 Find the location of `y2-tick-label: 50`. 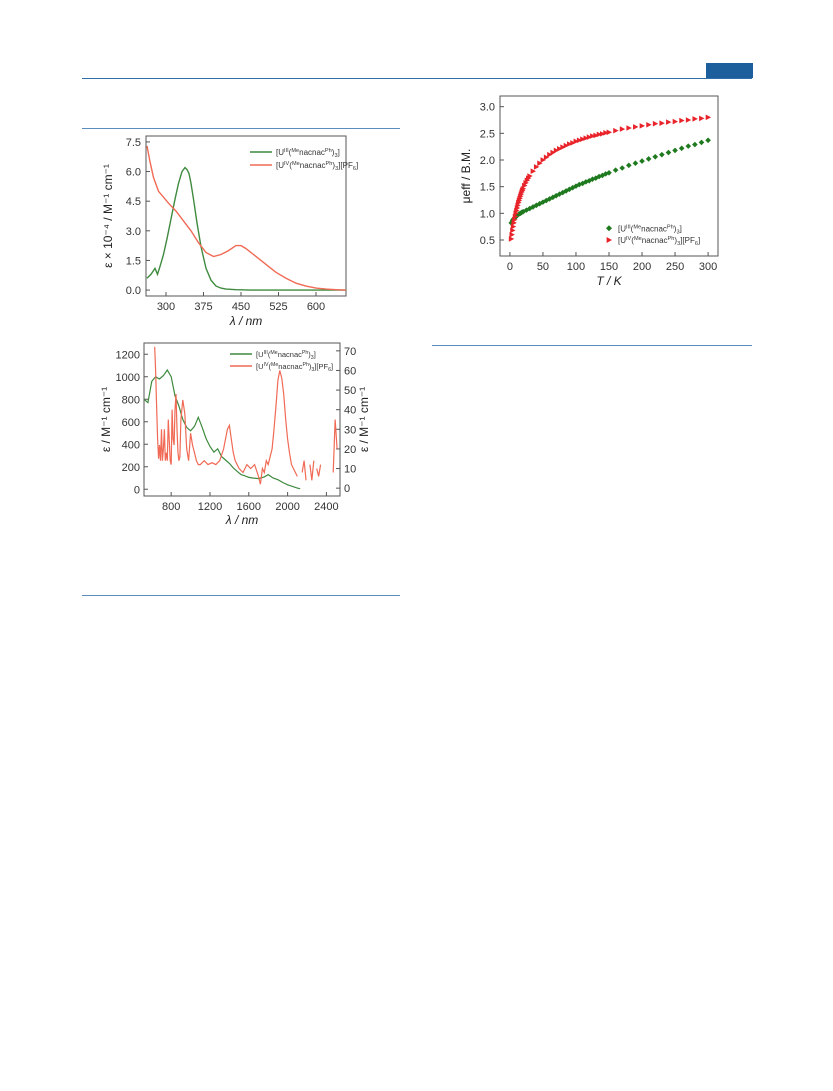

y2-tick-label: 50 is located at coordinates (350, 391).